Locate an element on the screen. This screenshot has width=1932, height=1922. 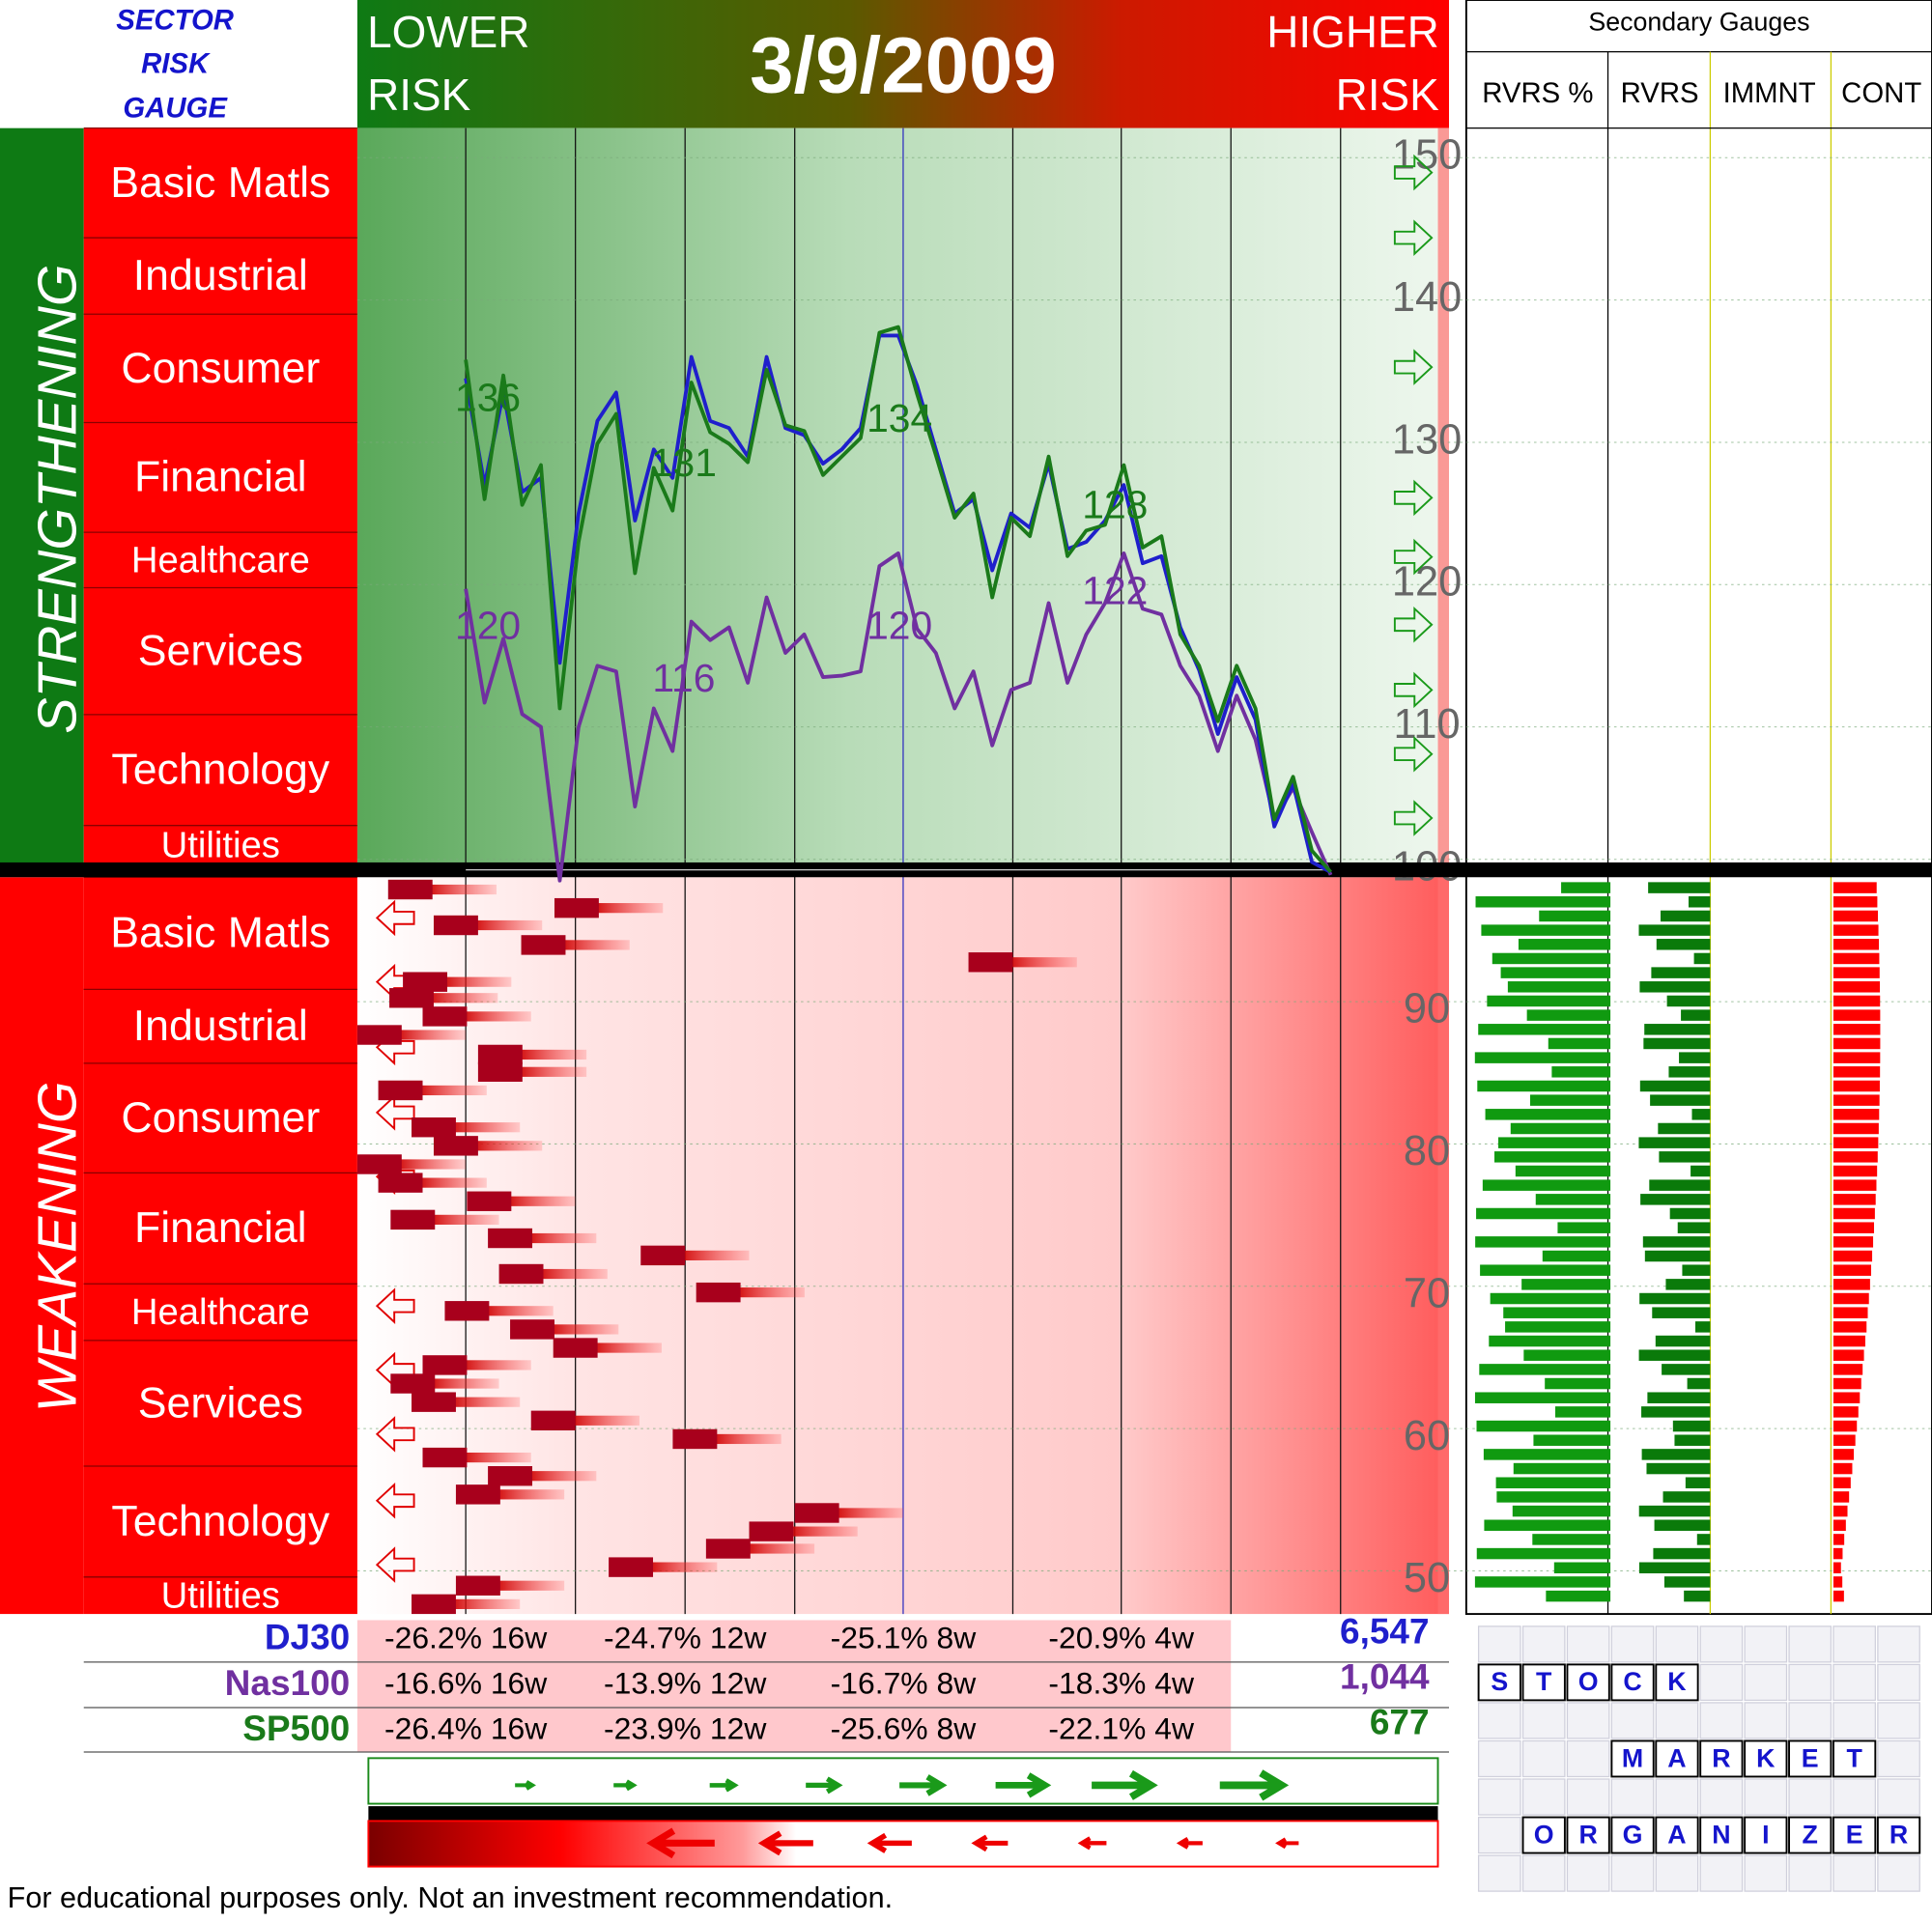
logo-letter: C is located at coordinates (1632, 1681).